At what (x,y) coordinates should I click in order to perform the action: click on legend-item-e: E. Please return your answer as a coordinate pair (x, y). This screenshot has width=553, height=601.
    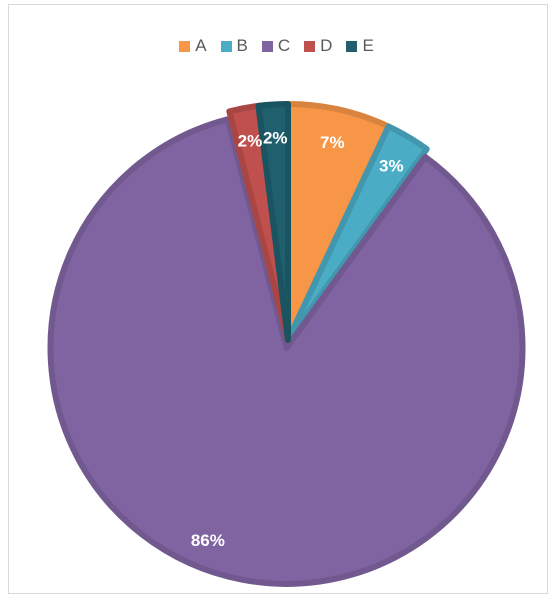
    Looking at the image, I should click on (360, 46).